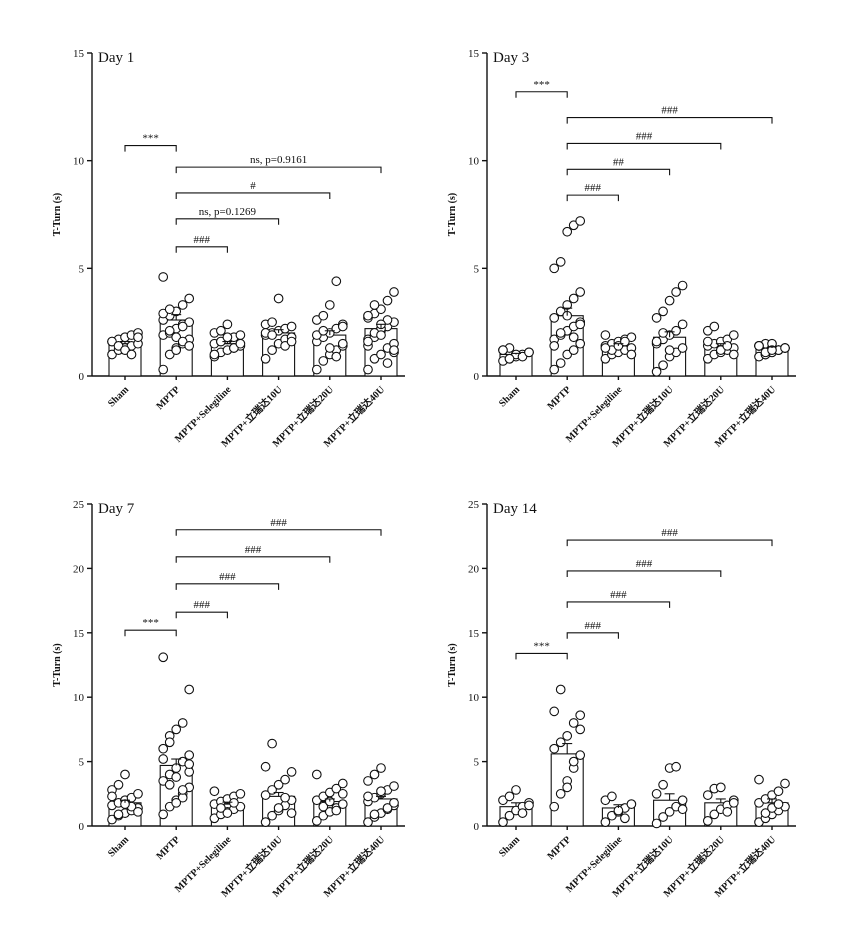 Image resolution: width=843 pixels, height=948 pixels. Describe the element at coordinates (116, 58) in the screenshot. I see `panel-title: Day 1` at that location.